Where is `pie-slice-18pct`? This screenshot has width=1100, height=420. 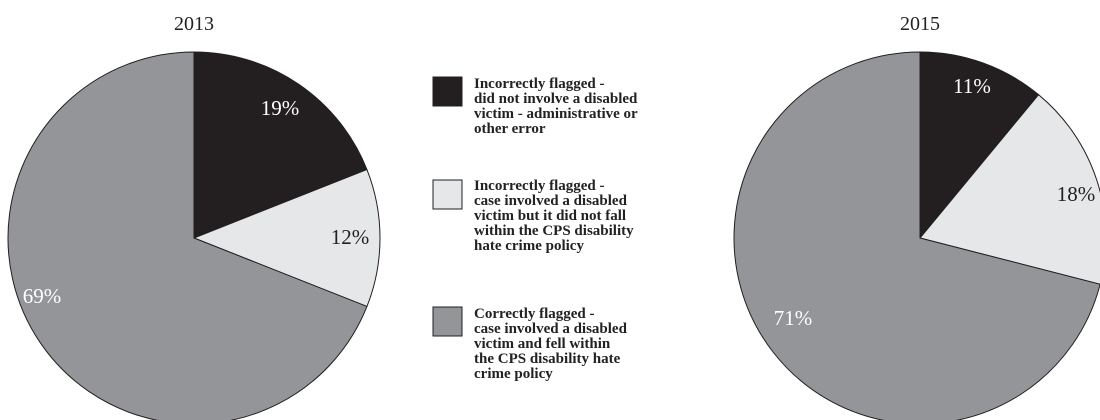 pie-slice-18pct is located at coordinates (1009, 189).